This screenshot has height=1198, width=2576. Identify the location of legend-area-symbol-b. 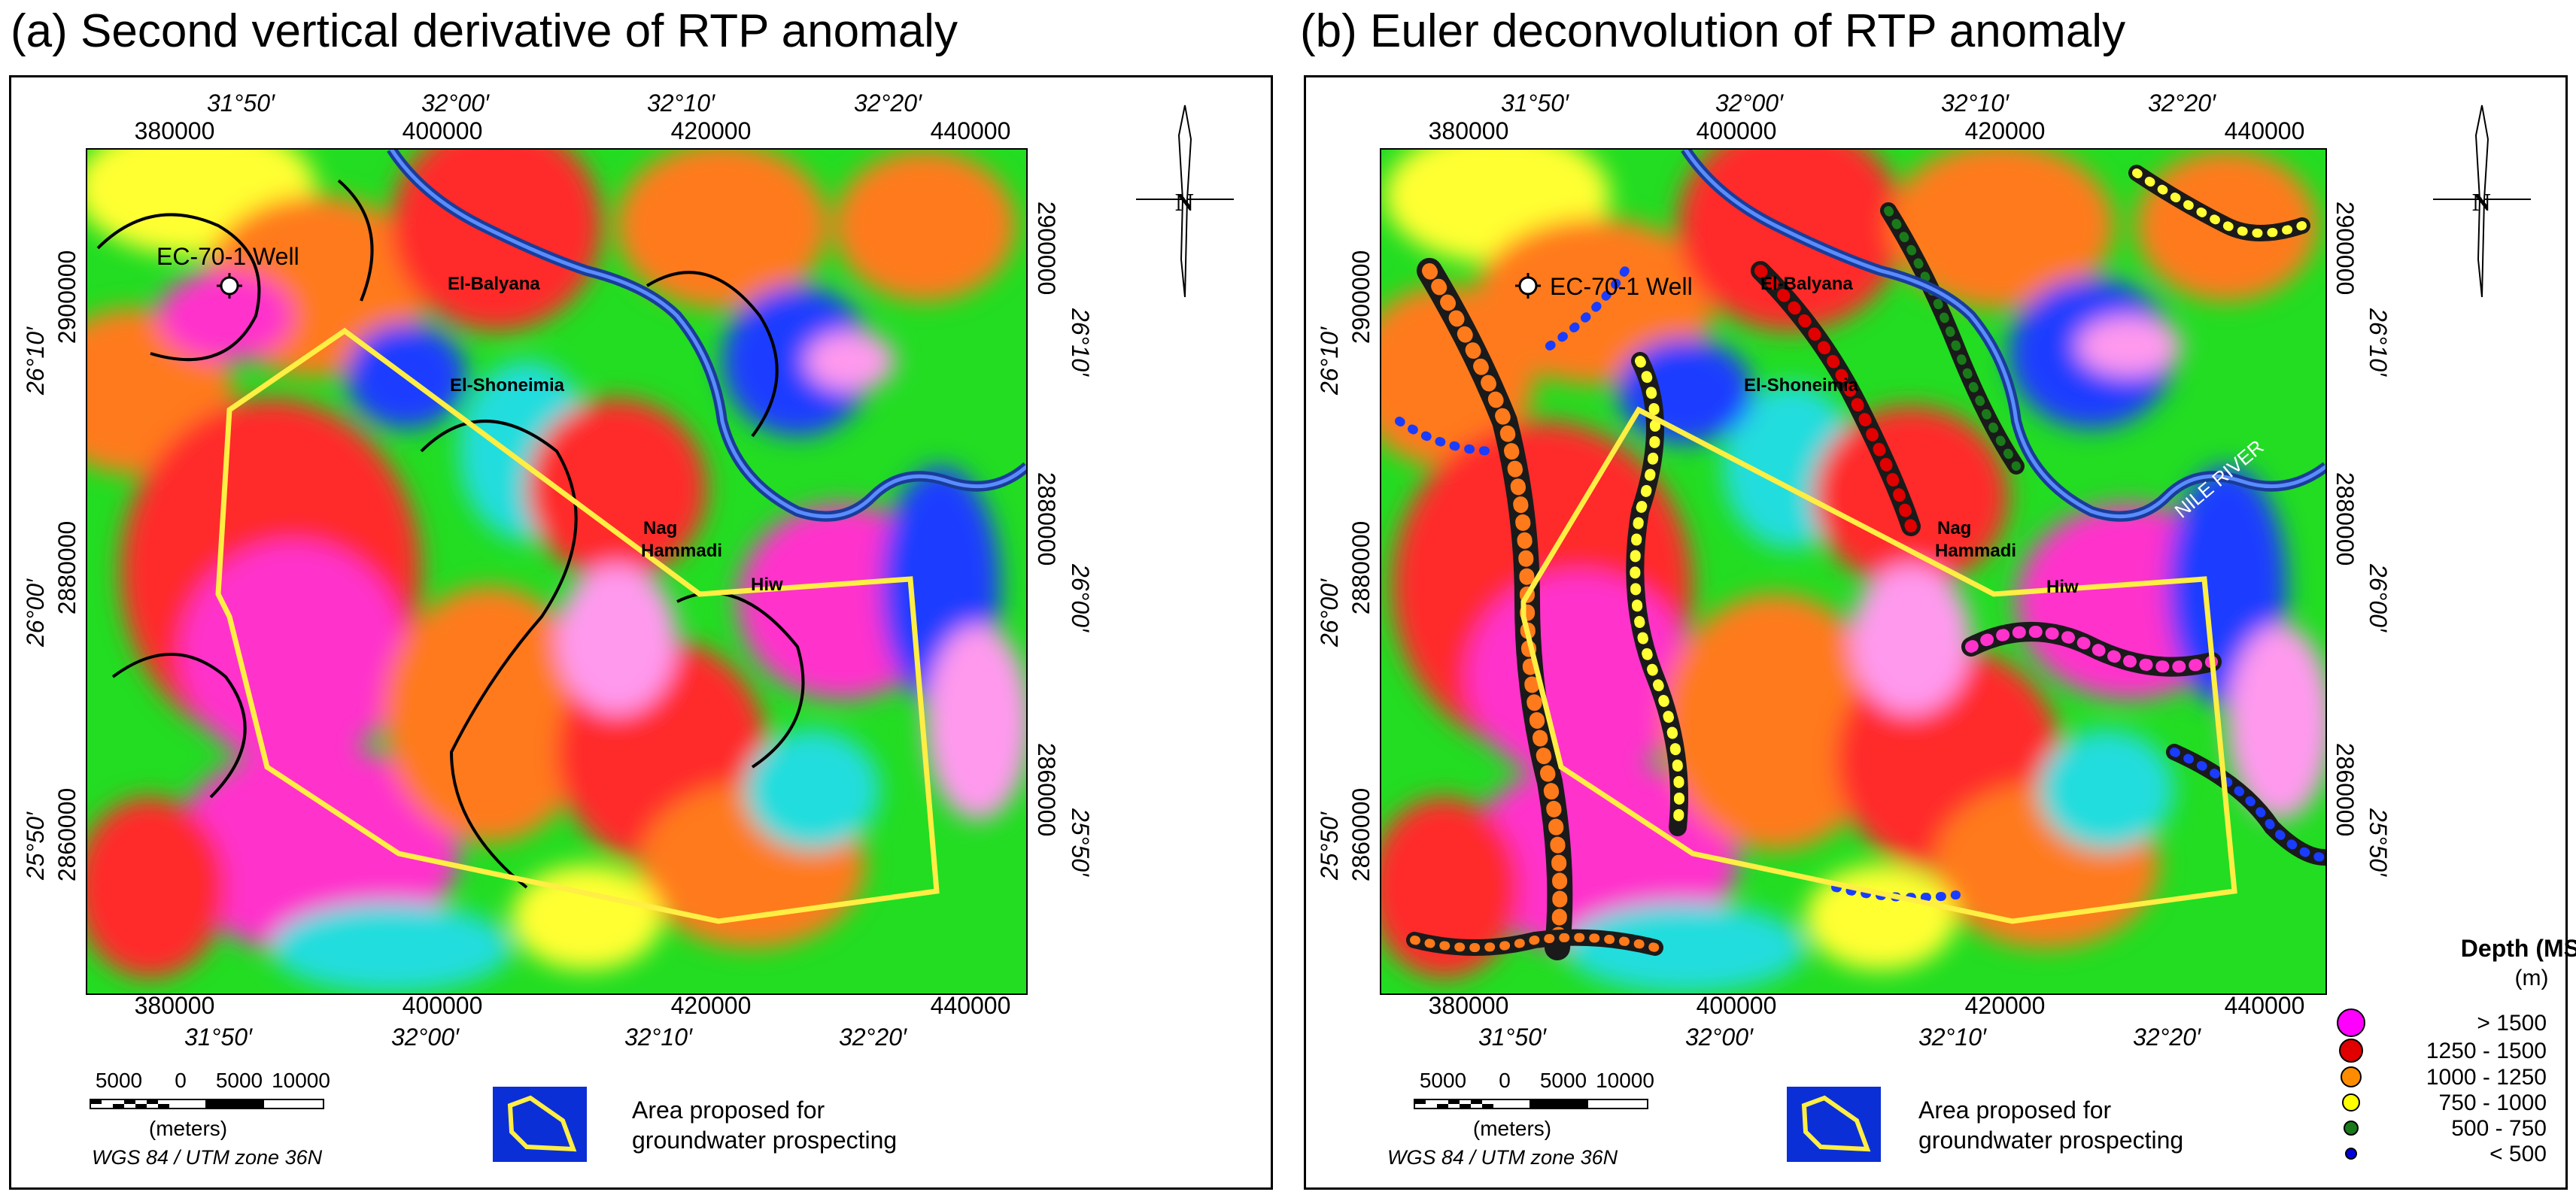
(1834, 1124).